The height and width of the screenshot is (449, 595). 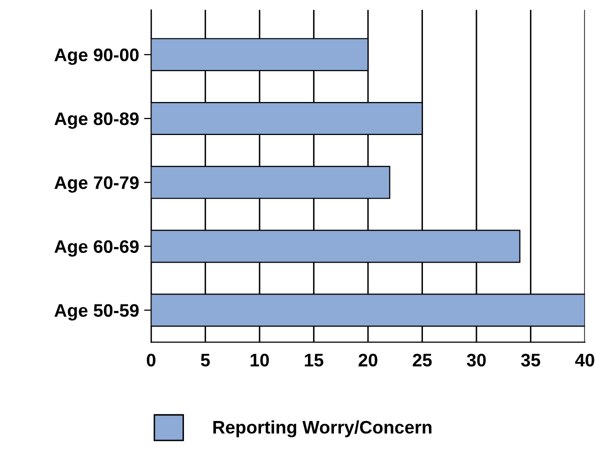 What do you see at coordinates (205, 360) in the screenshot?
I see `x-tick-label: 5` at bounding box center [205, 360].